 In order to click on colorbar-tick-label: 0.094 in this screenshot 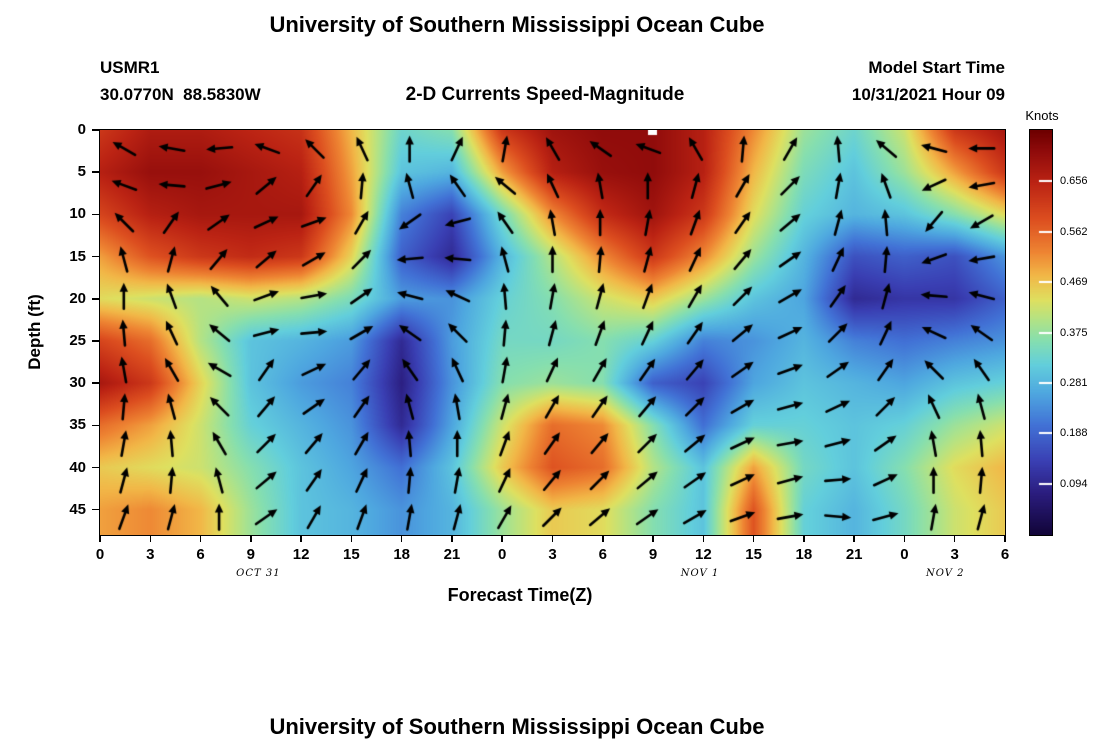, I will do `click(1074, 484)`.